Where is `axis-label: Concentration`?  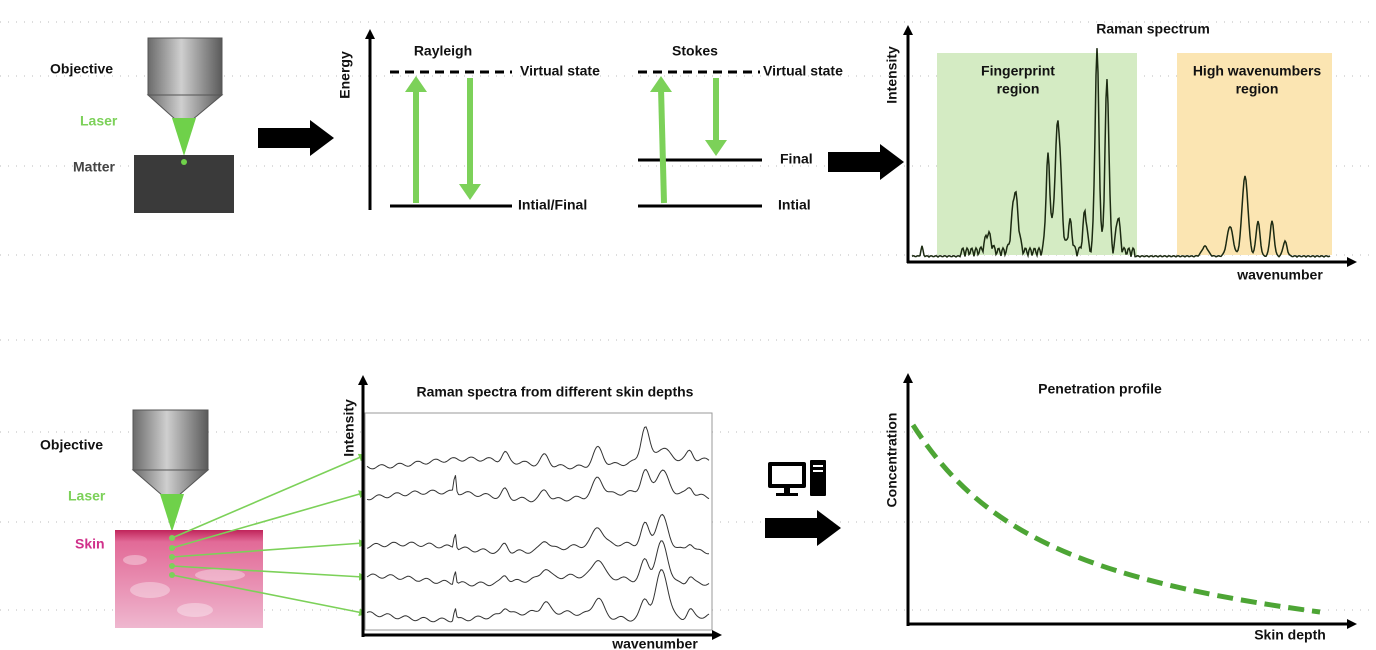 axis-label: Concentration is located at coordinates (892, 460).